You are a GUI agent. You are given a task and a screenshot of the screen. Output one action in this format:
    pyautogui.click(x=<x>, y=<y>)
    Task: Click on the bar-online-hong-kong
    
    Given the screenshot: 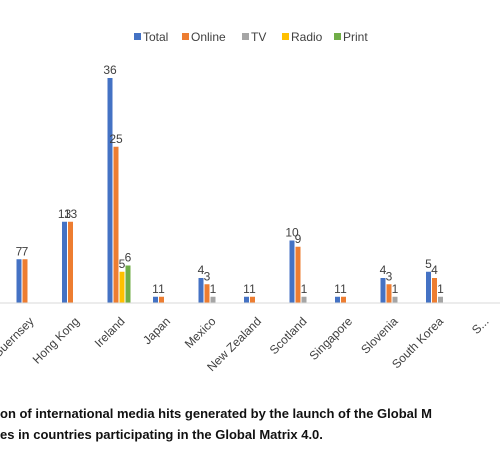 What is the action you would take?
    pyautogui.click(x=70, y=262)
    